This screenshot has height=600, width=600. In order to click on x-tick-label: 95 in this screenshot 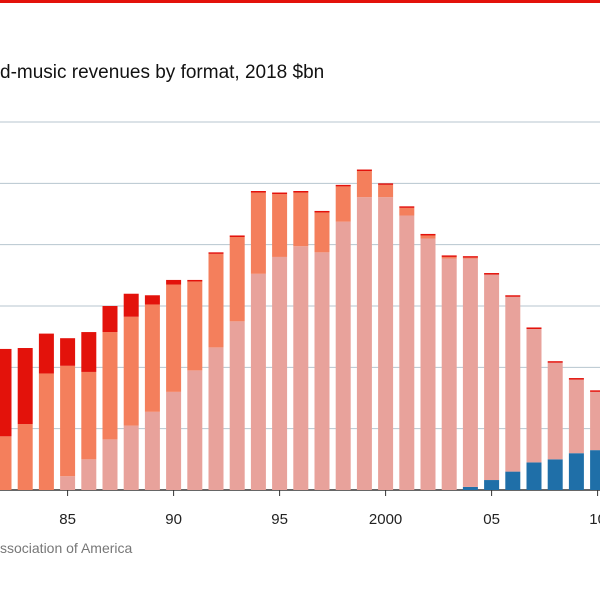, I will do `click(279, 519)`.